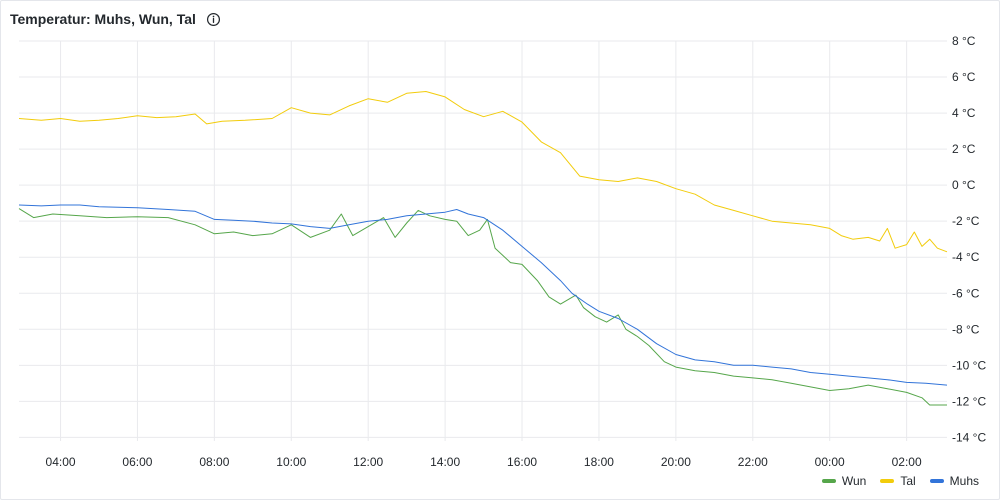 Image resolution: width=1000 pixels, height=501 pixels. I want to click on legend-label-tal: Tal, so click(908, 481).